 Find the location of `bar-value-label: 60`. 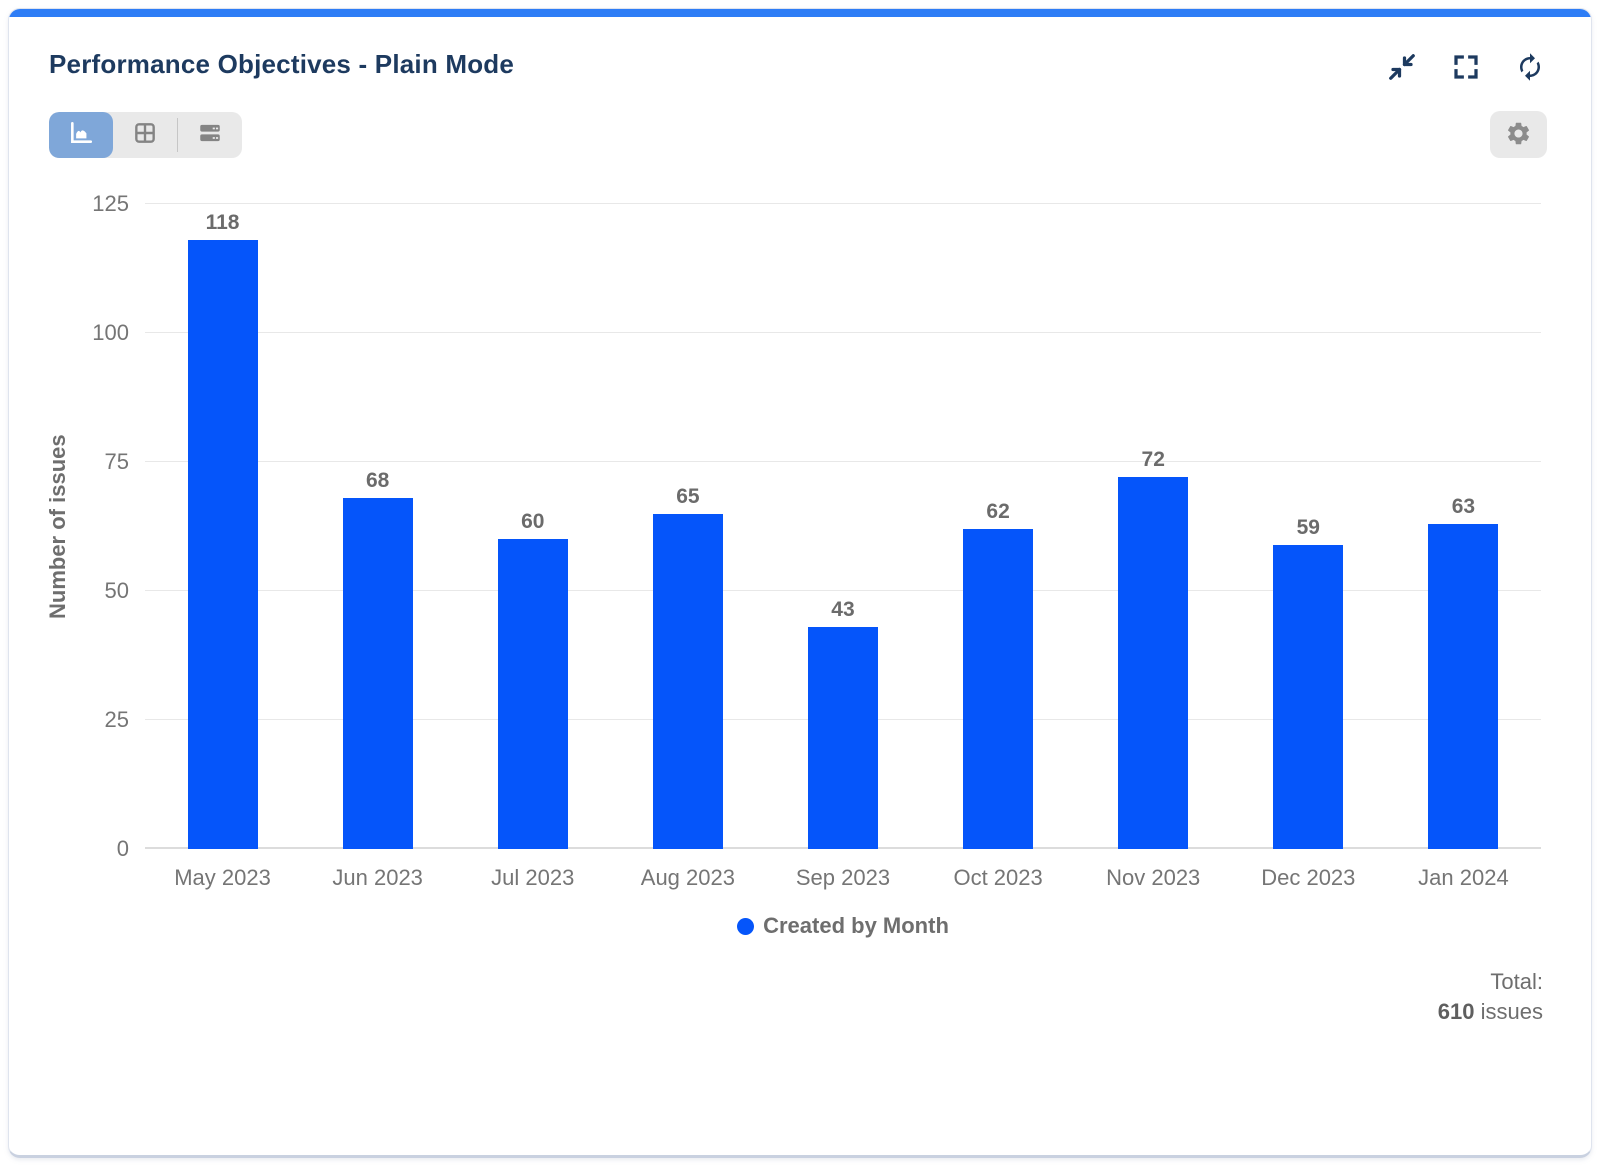

bar-value-label: 60 is located at coordinates (533, 522).